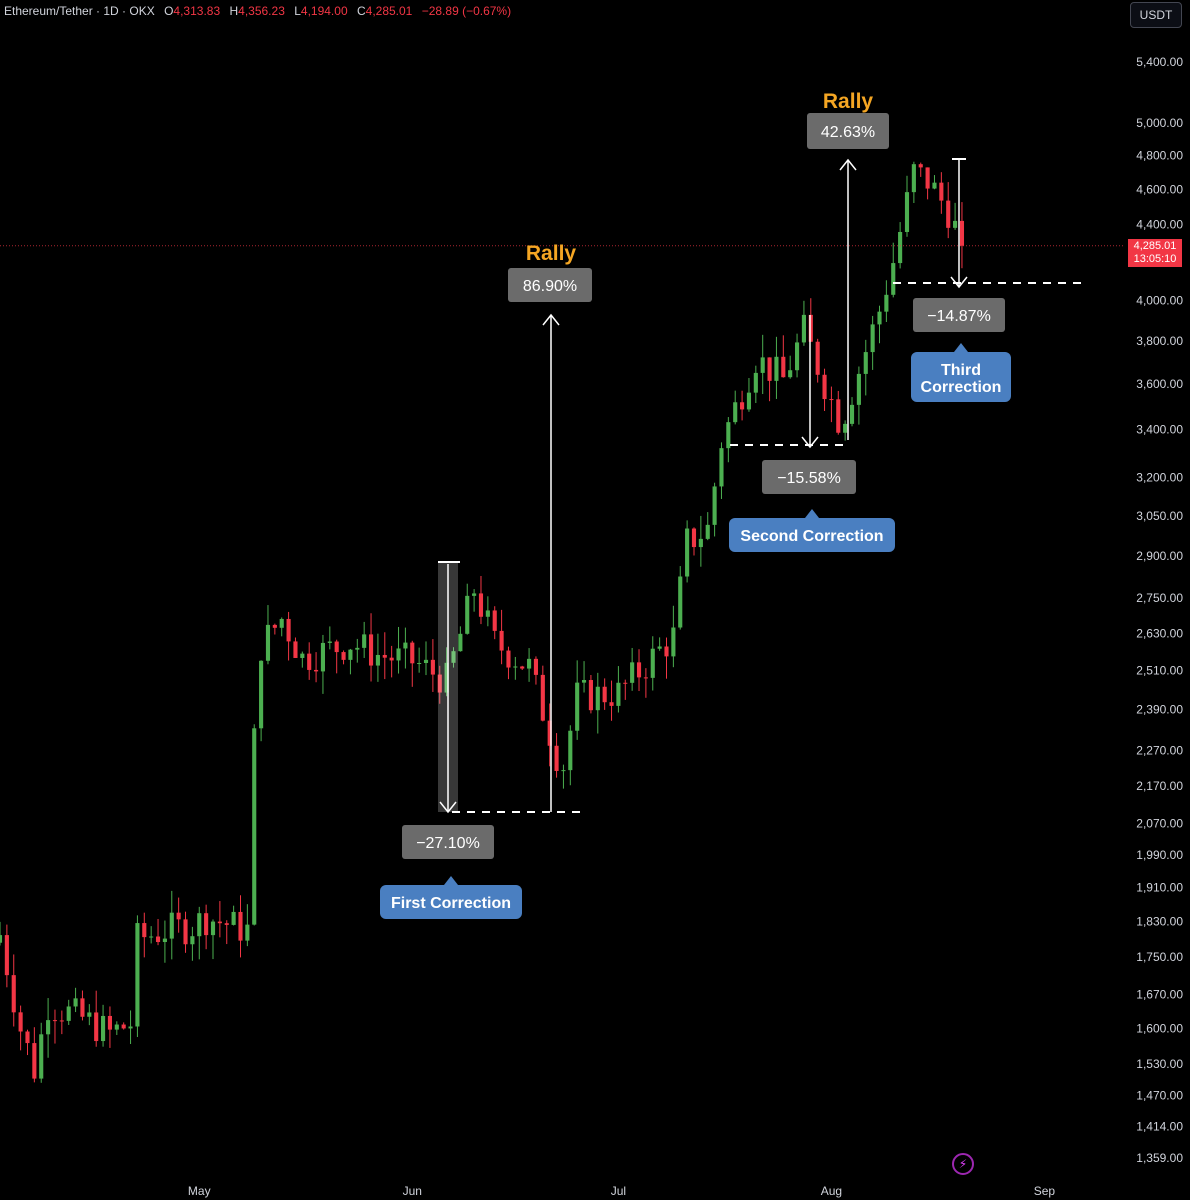  I want to click on open-value: 4,313.83, so click(197, 11).